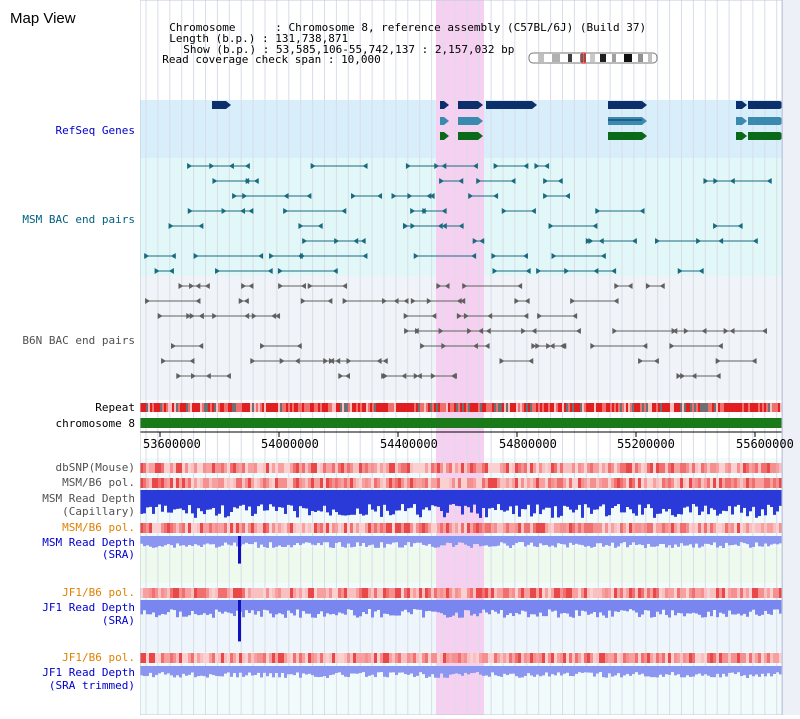  What do you see at coordinates (78, 219) in the screenshot?
I see `track-label-msm-bac: MSM BAC end pairs` at bounding box center [78, 219].